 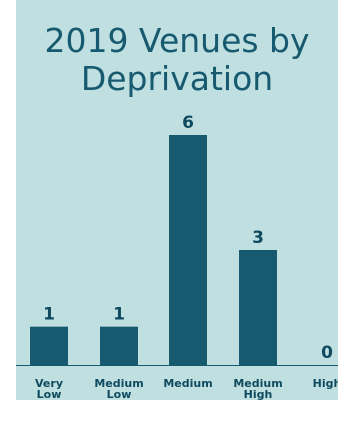 What do you see at coordinates (177, 40) in the screenshot?
I see `chart-title-line-1: 2019 Venues by` at bounding box center [177, 40].